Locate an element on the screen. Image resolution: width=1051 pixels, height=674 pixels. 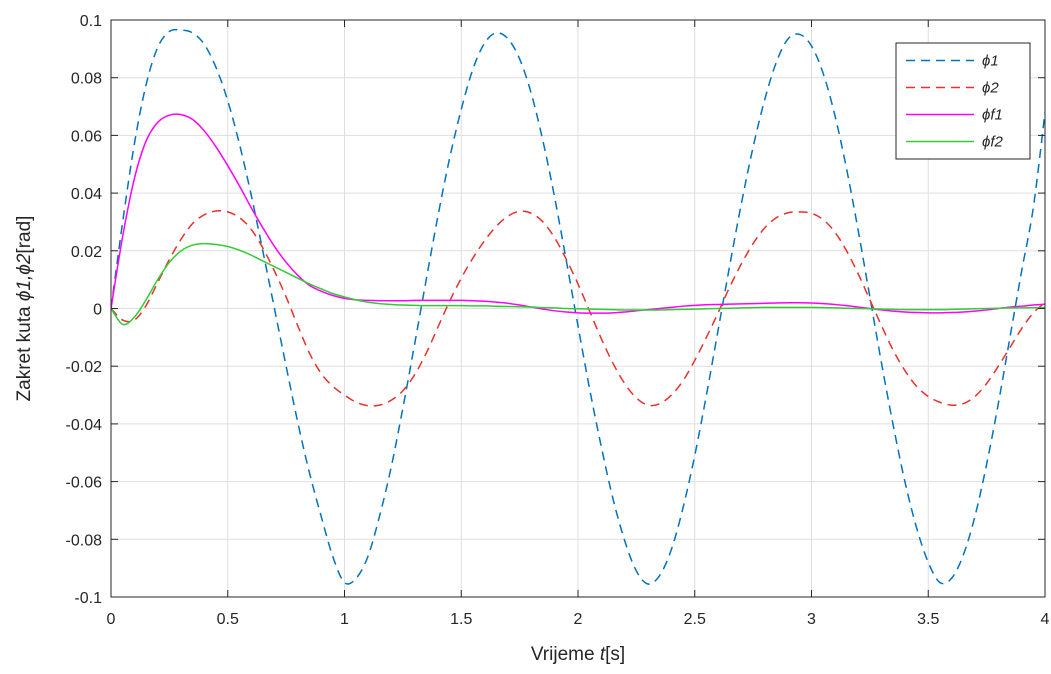
y-axis-label-suffix: [rad] is located at coordinates (24, 235).